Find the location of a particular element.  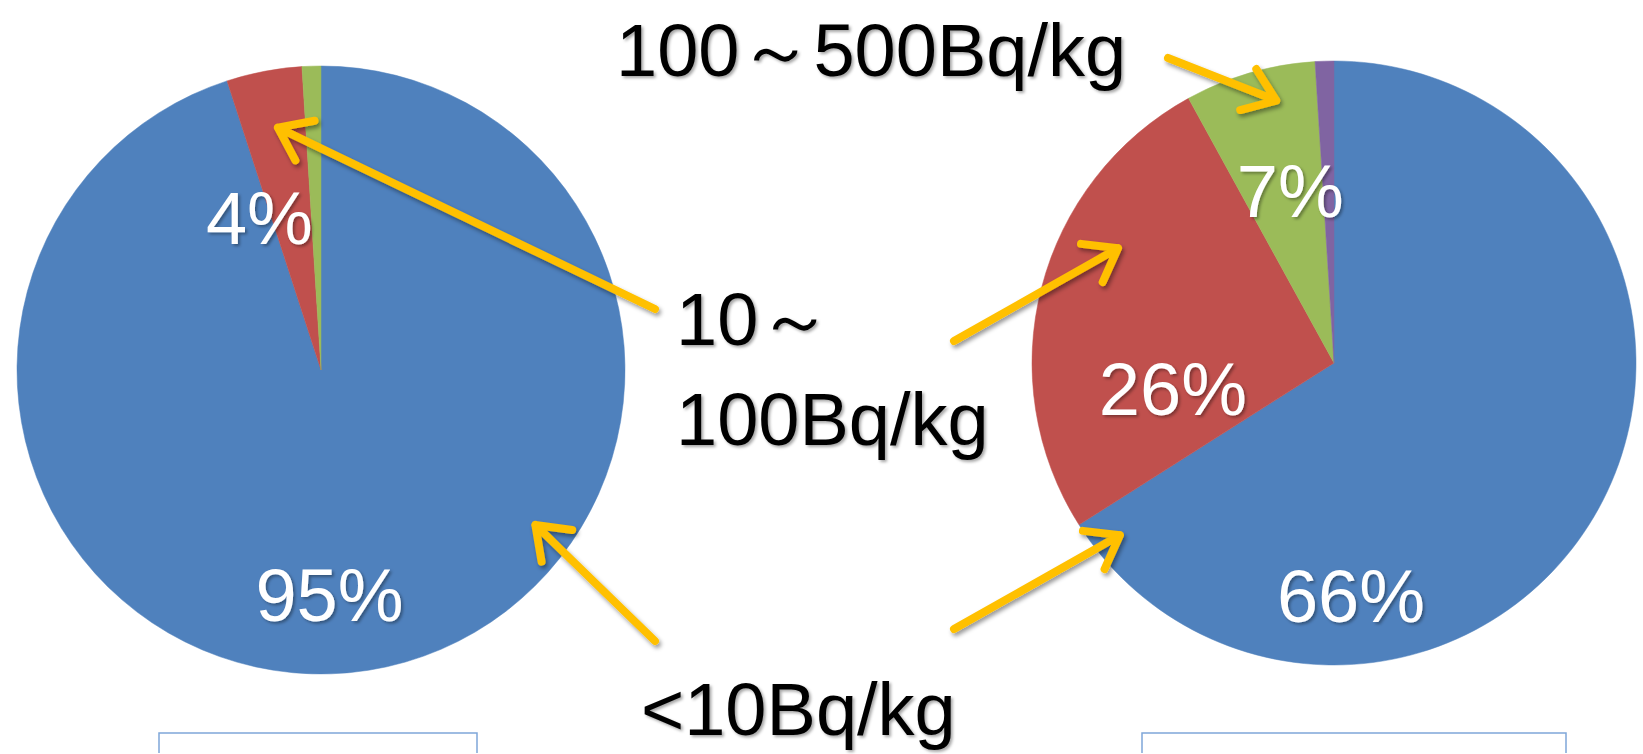

slice-label: <10Bq/kg is located at coordinates (798, 709).